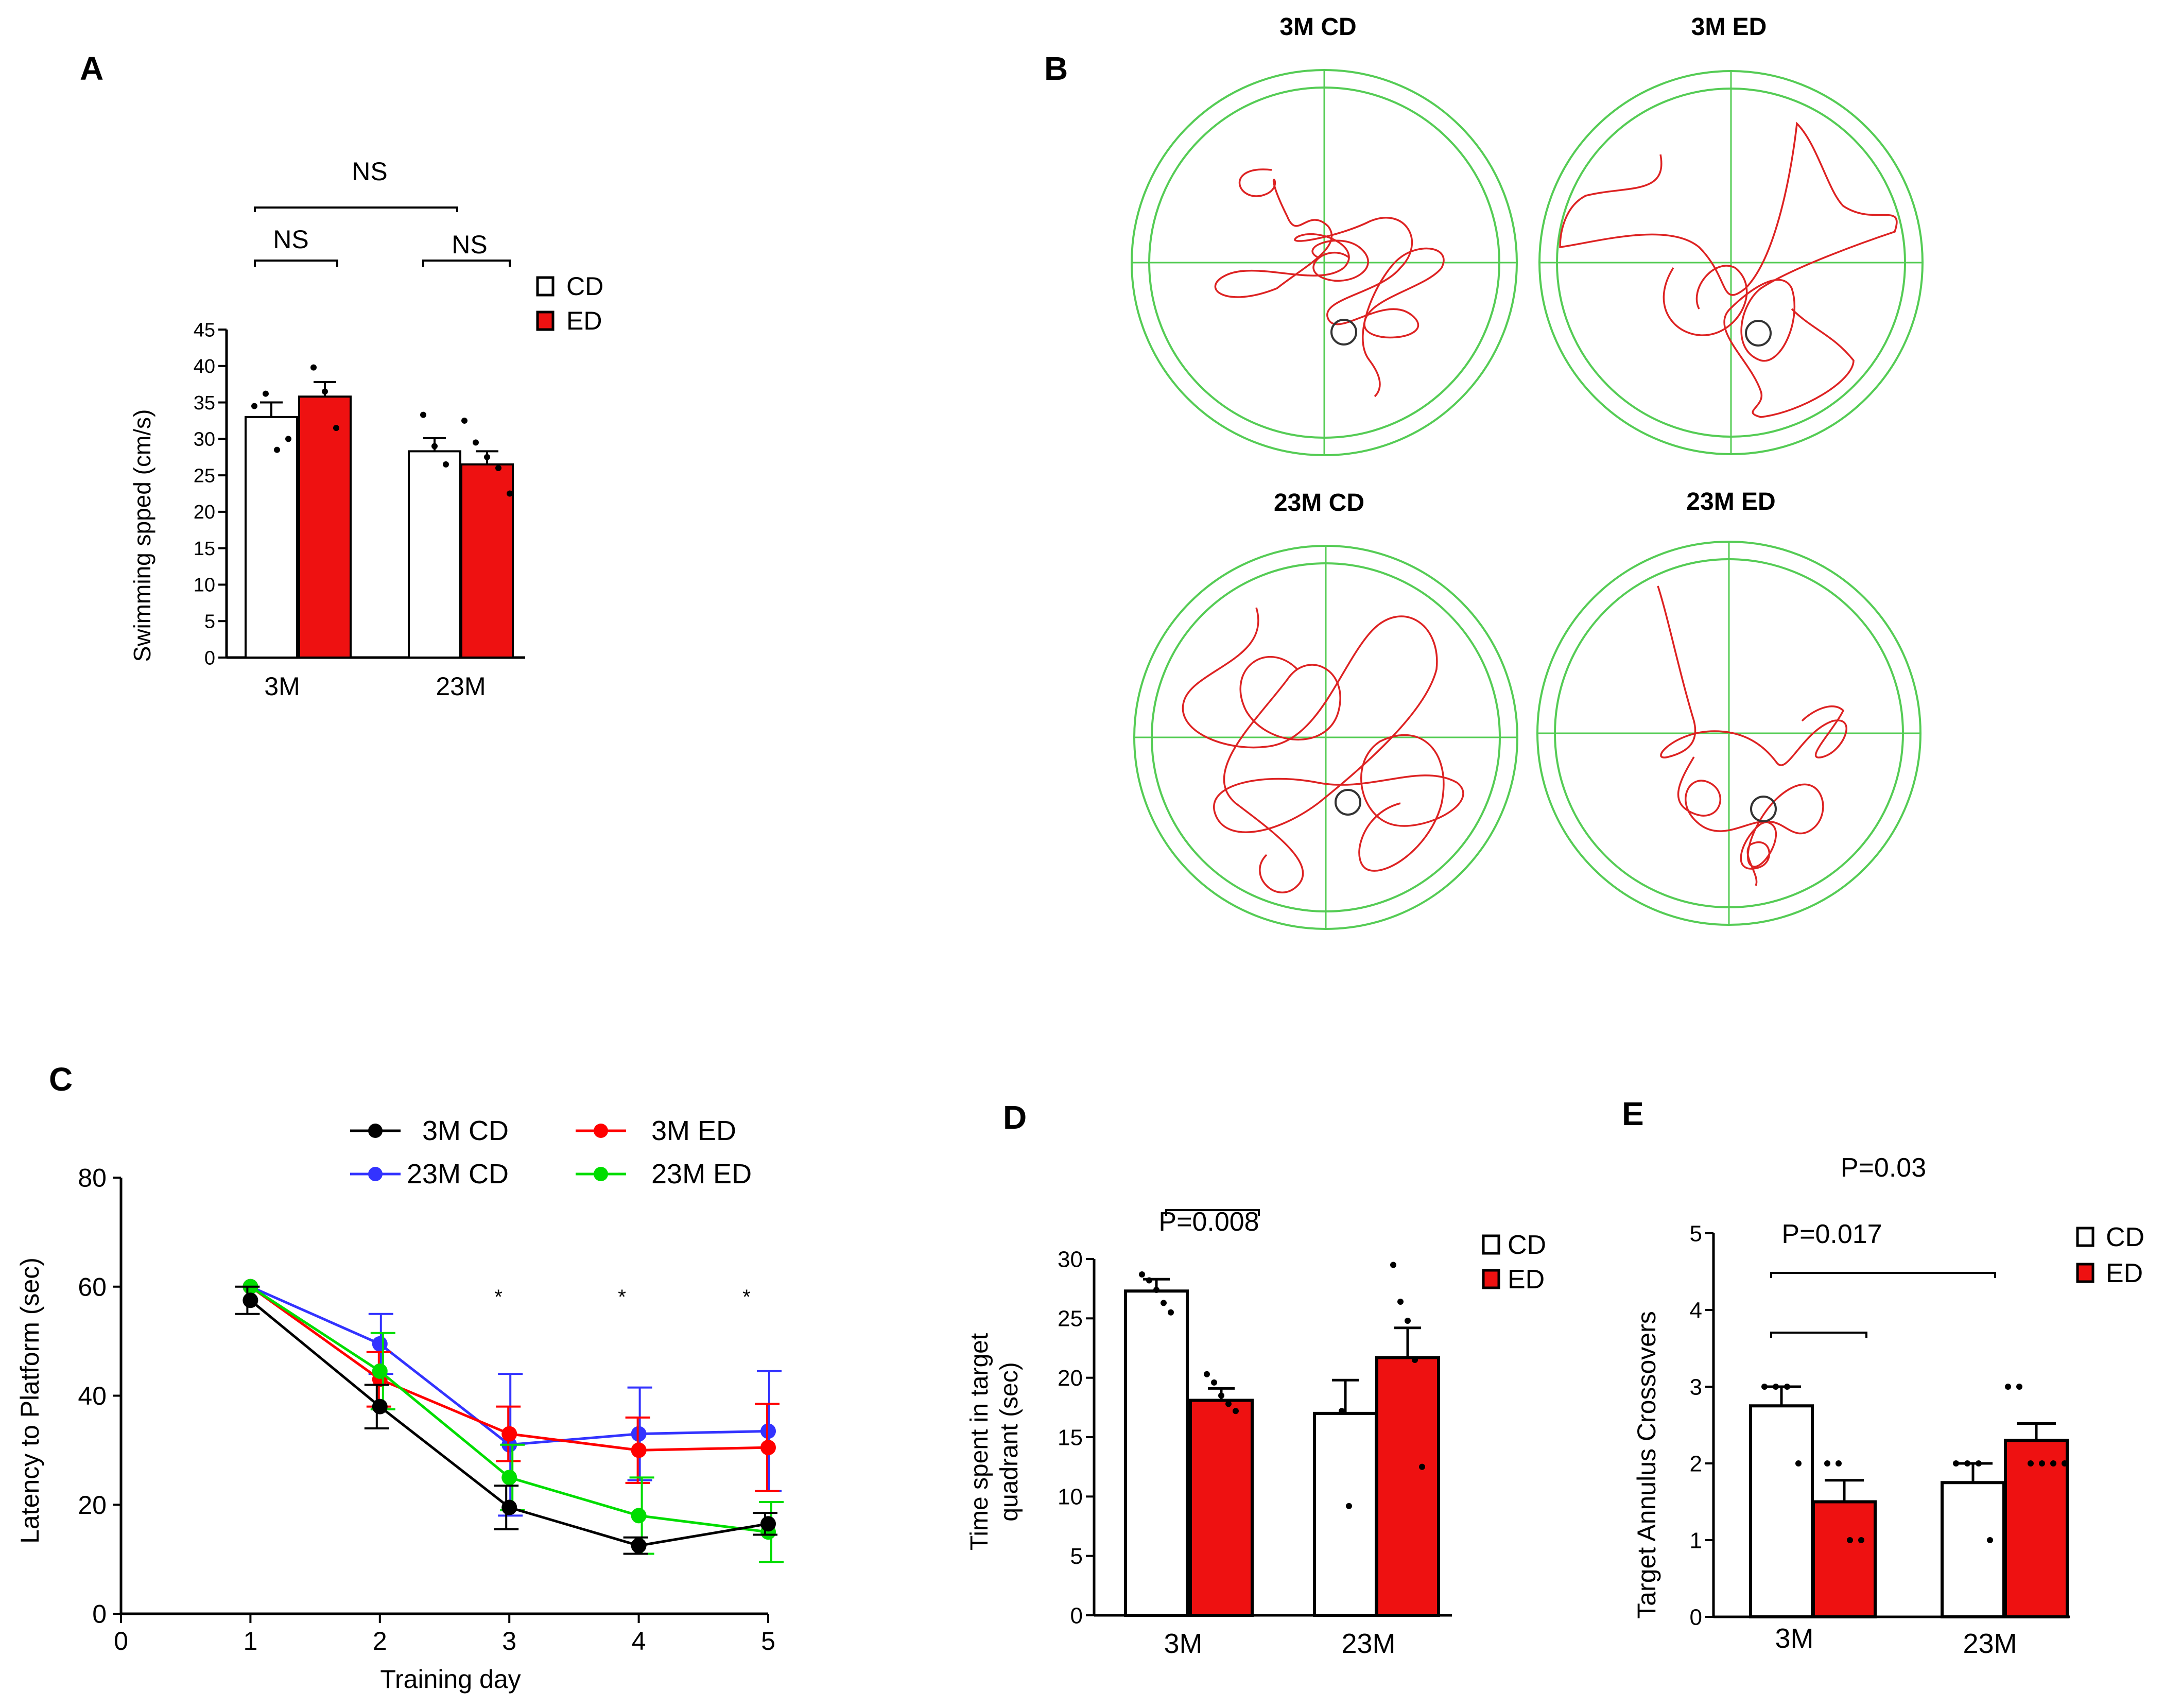  I want to click on chart-c-ytick-label: 20, so click(93, 1505).